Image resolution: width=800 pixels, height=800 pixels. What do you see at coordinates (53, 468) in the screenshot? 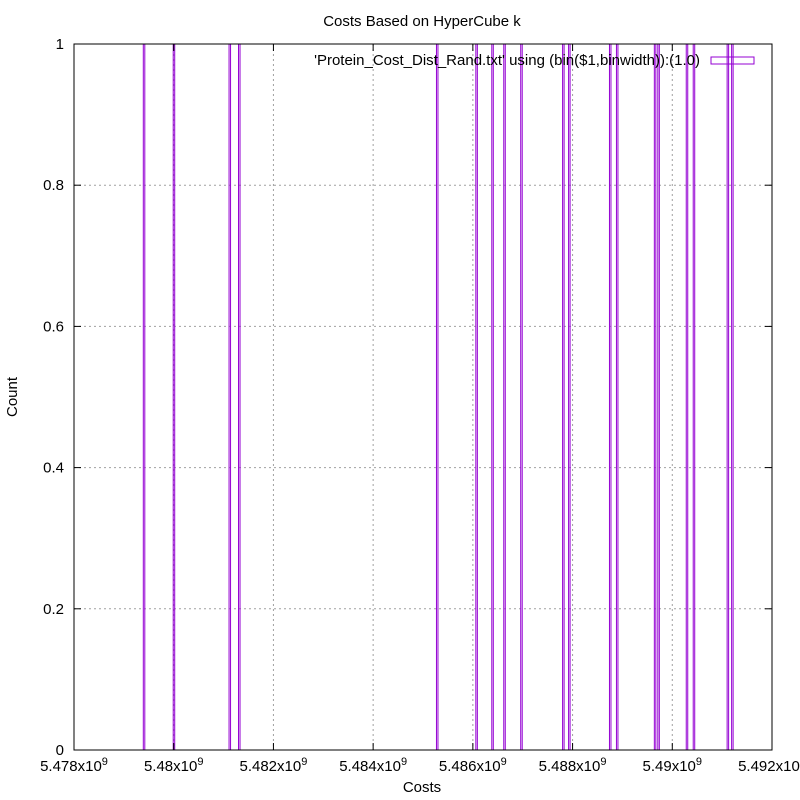
I see `y-tick-label: 0.4` at bounding box center [53, 468].